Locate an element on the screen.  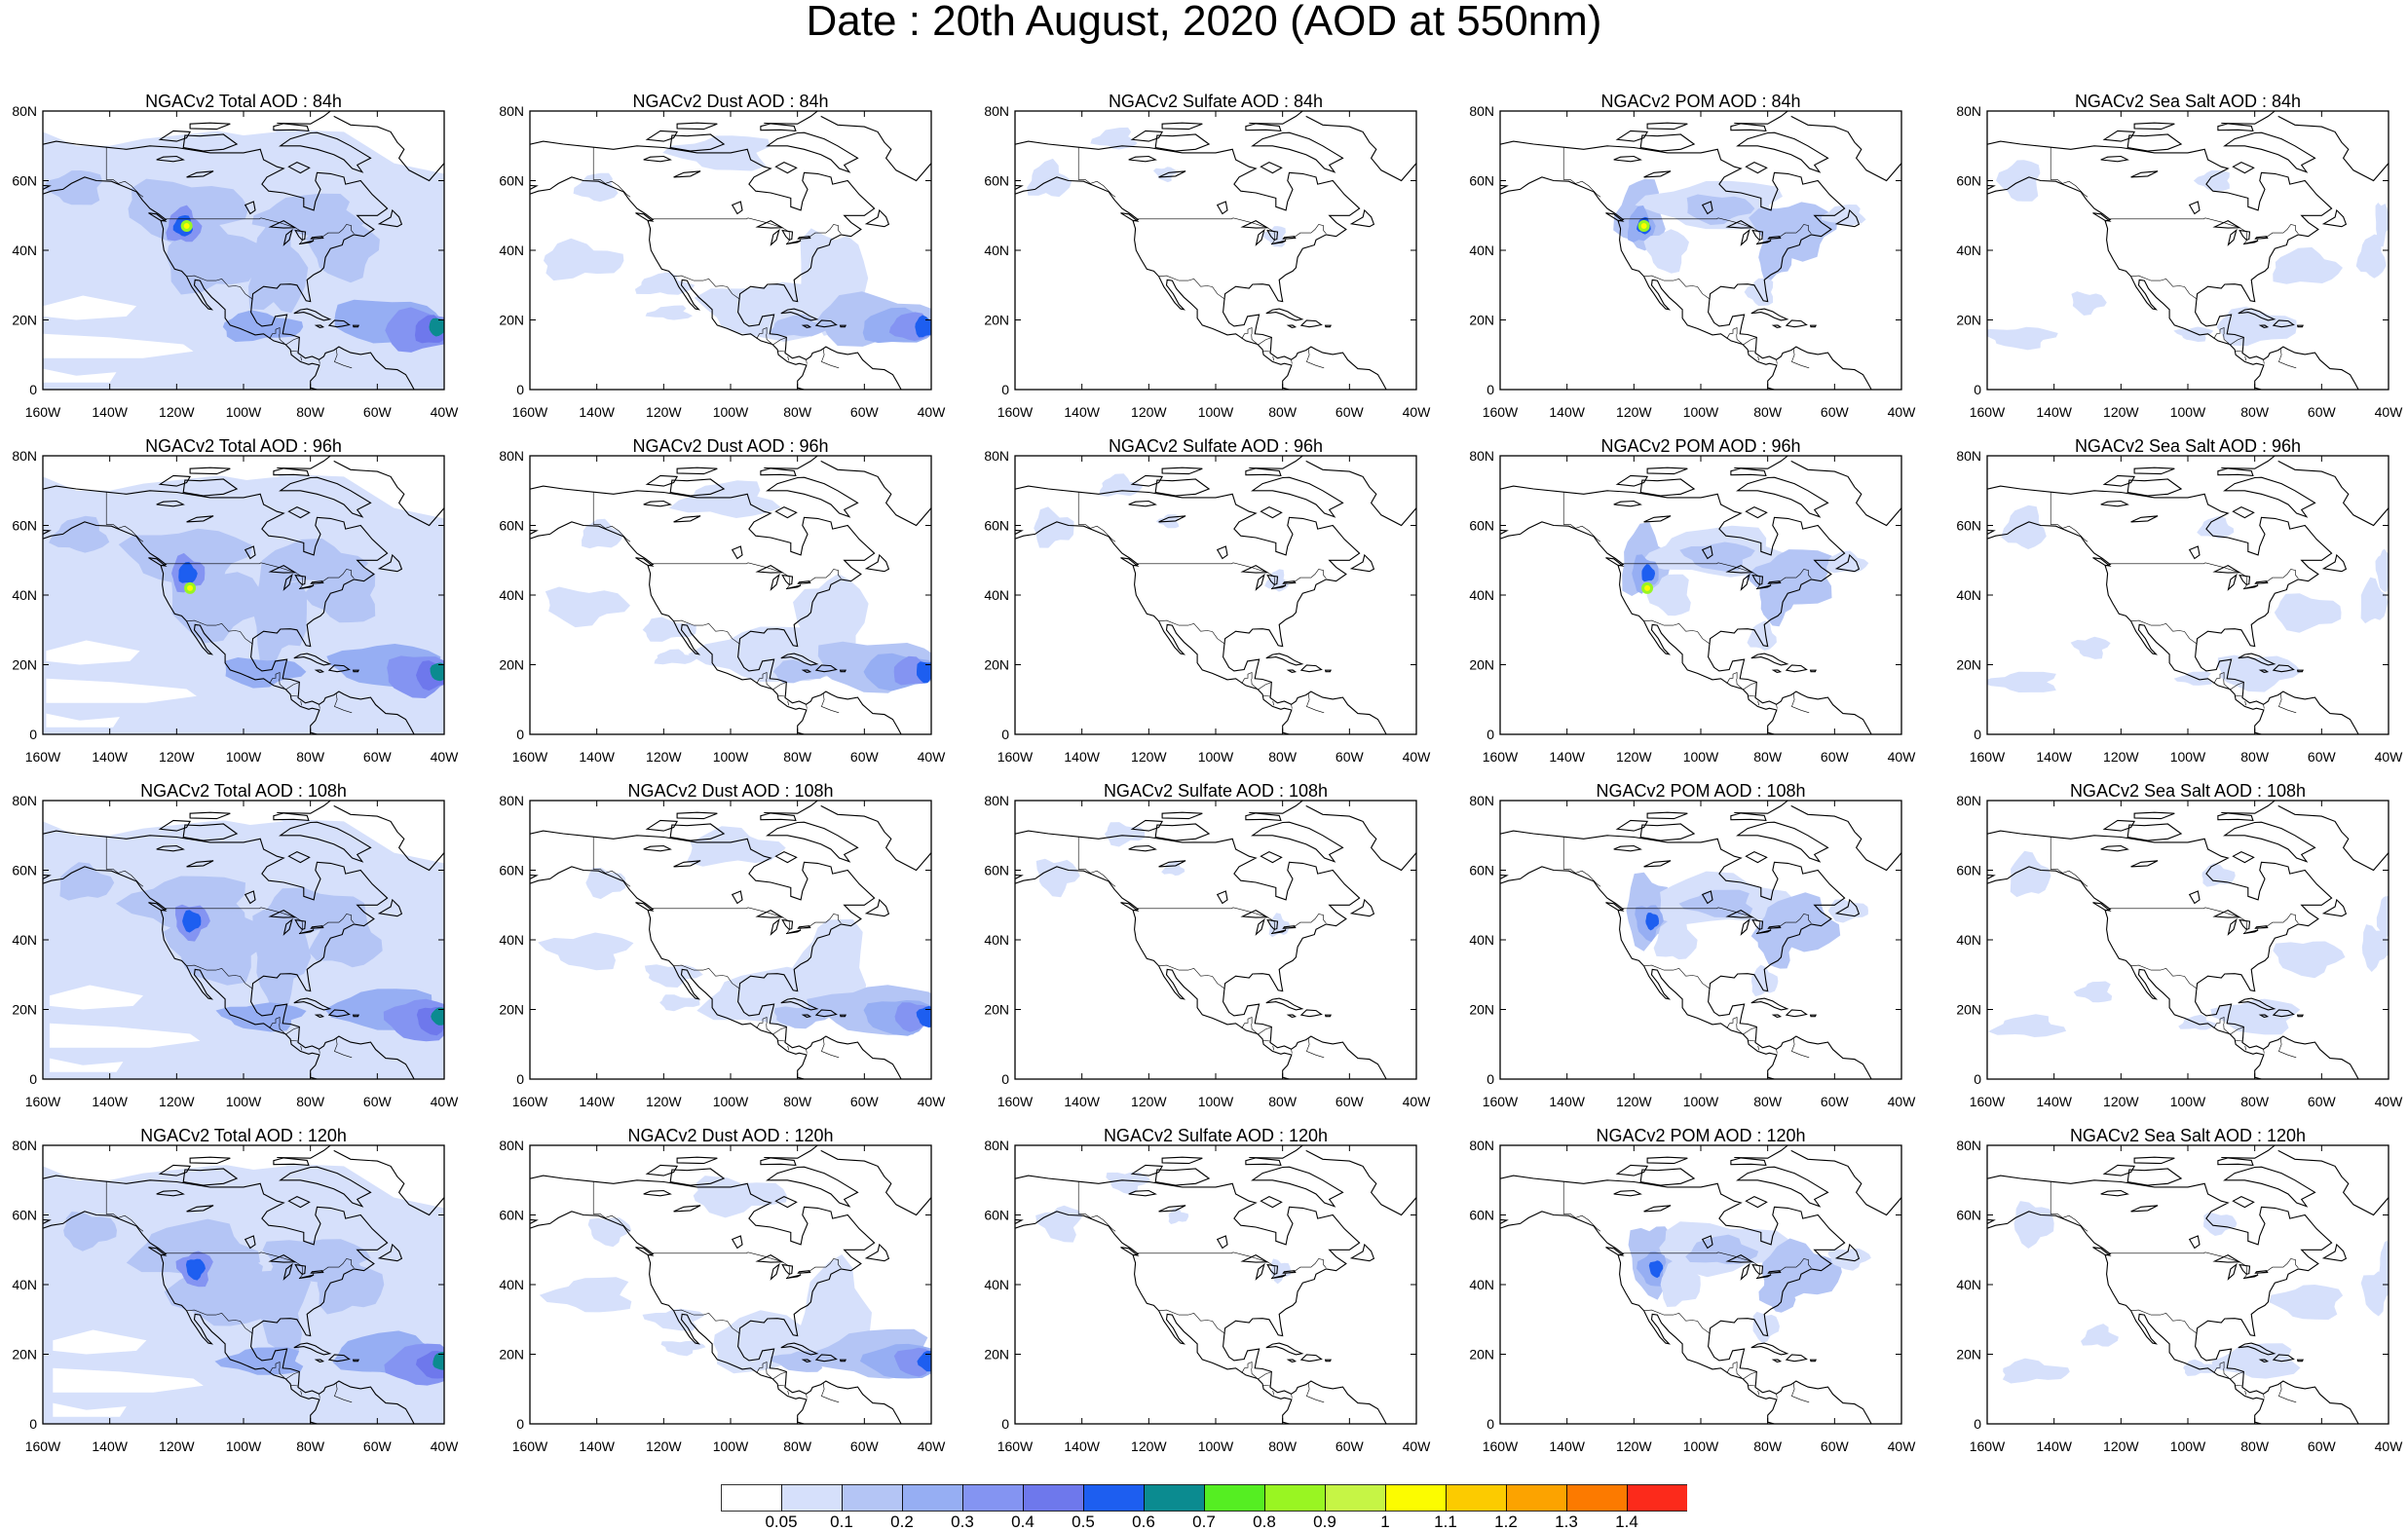
political-borders is located at coordinates (230, 258).